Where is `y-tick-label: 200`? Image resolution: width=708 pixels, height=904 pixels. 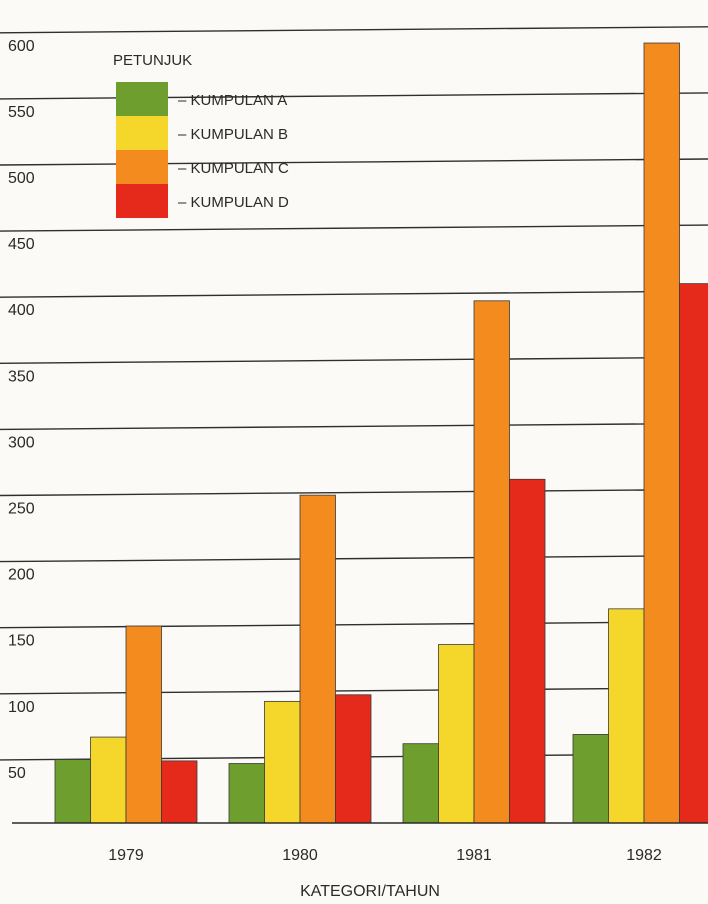 y-tick-label: 200 is located at coordinates (21, 575).